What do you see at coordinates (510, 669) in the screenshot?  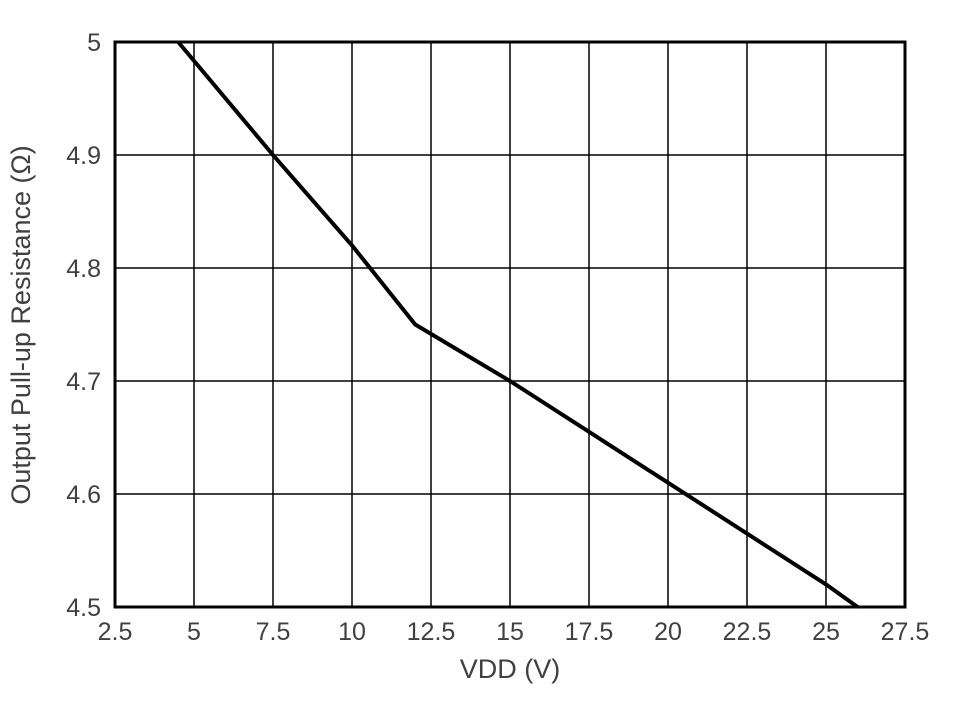 I see `x-axis-label: VDD (V)` at bounding box center [510, 669].